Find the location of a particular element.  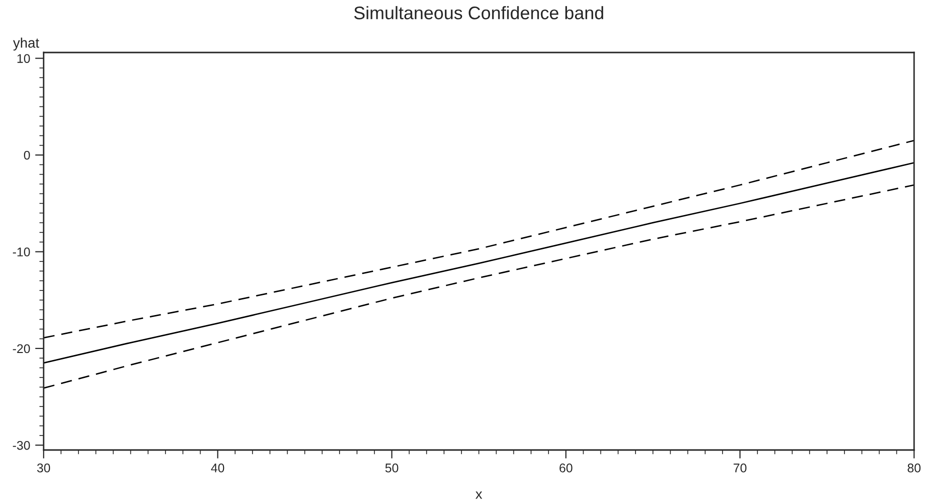

y-tick-label: 0 is located at coordinates (27, 155).